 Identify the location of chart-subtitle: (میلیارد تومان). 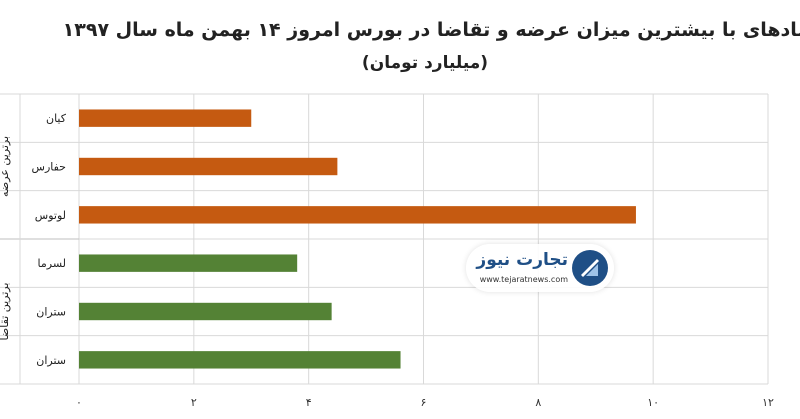
(425, 63).